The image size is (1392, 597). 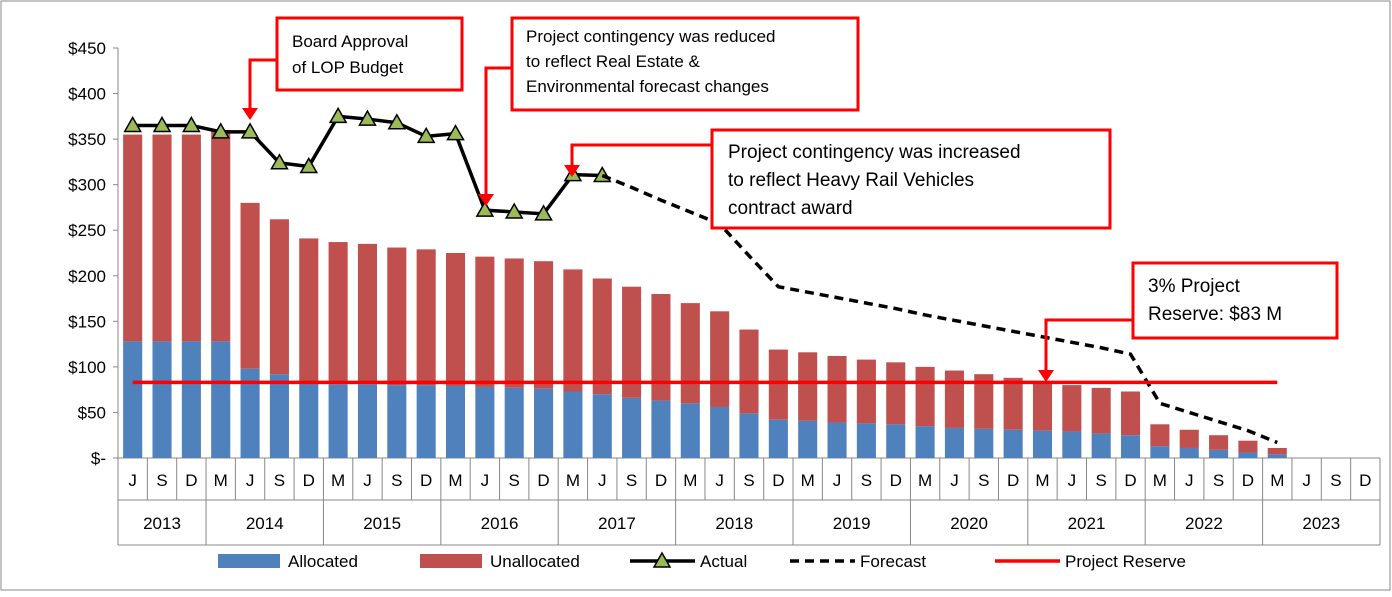 What do you see at coordinates (650, 36) in the screenshot?
I see `annotation-line: Project contingency was reduced` at bounding box center [650, 36].